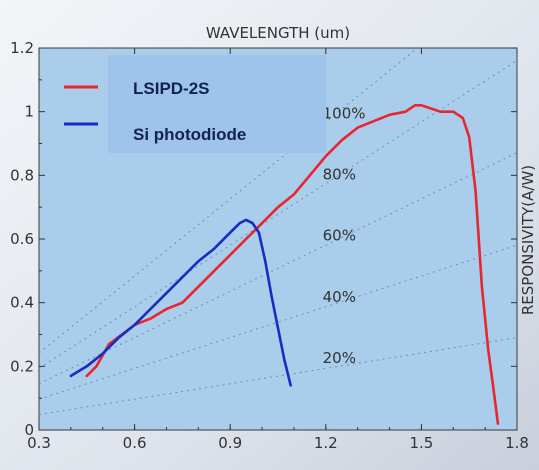  Describe the element at coordinates (189, 134) in the screenshot. I see `legend-label-si: Si photodiode` at that location.